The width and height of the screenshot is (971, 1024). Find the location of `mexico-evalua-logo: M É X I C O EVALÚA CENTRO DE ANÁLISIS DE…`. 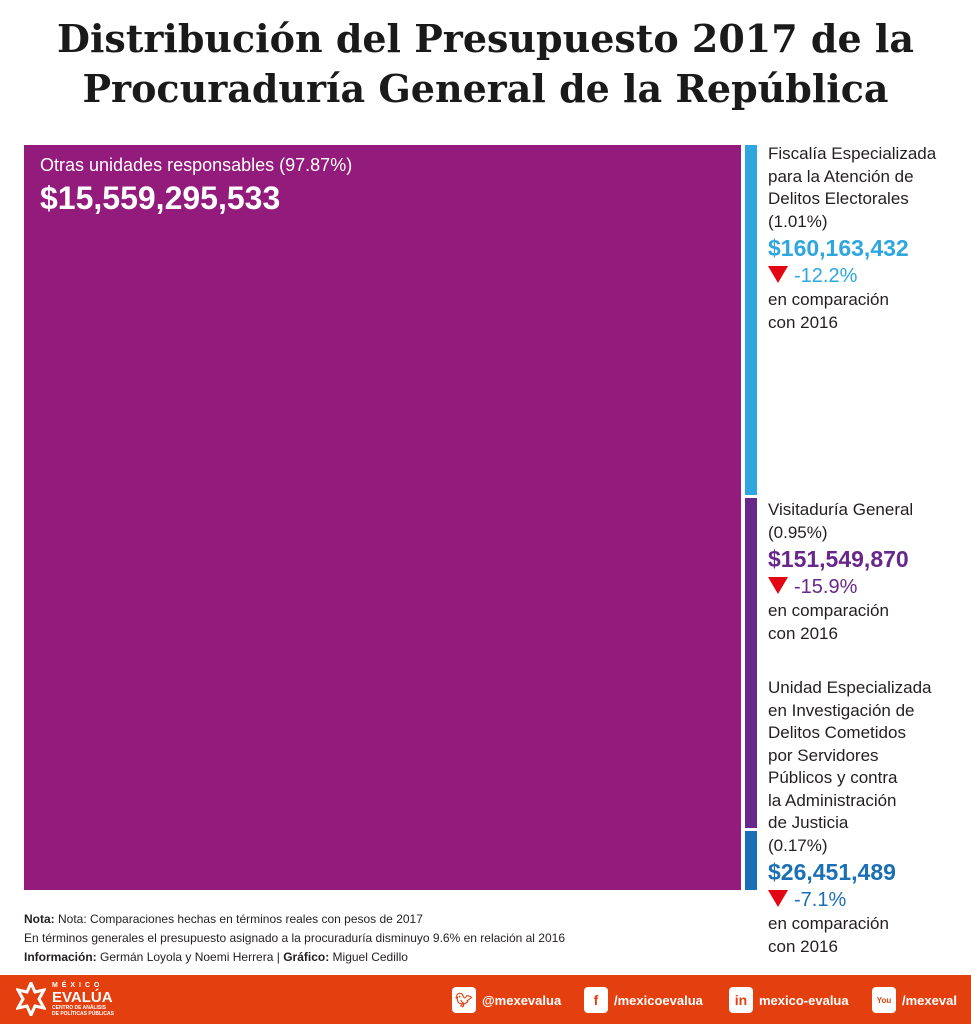

mexico-evalua-logo: M É X I C O EVALÚA CENTRO DE ANÁLISIS DE… is located at coordinates (65, 999).